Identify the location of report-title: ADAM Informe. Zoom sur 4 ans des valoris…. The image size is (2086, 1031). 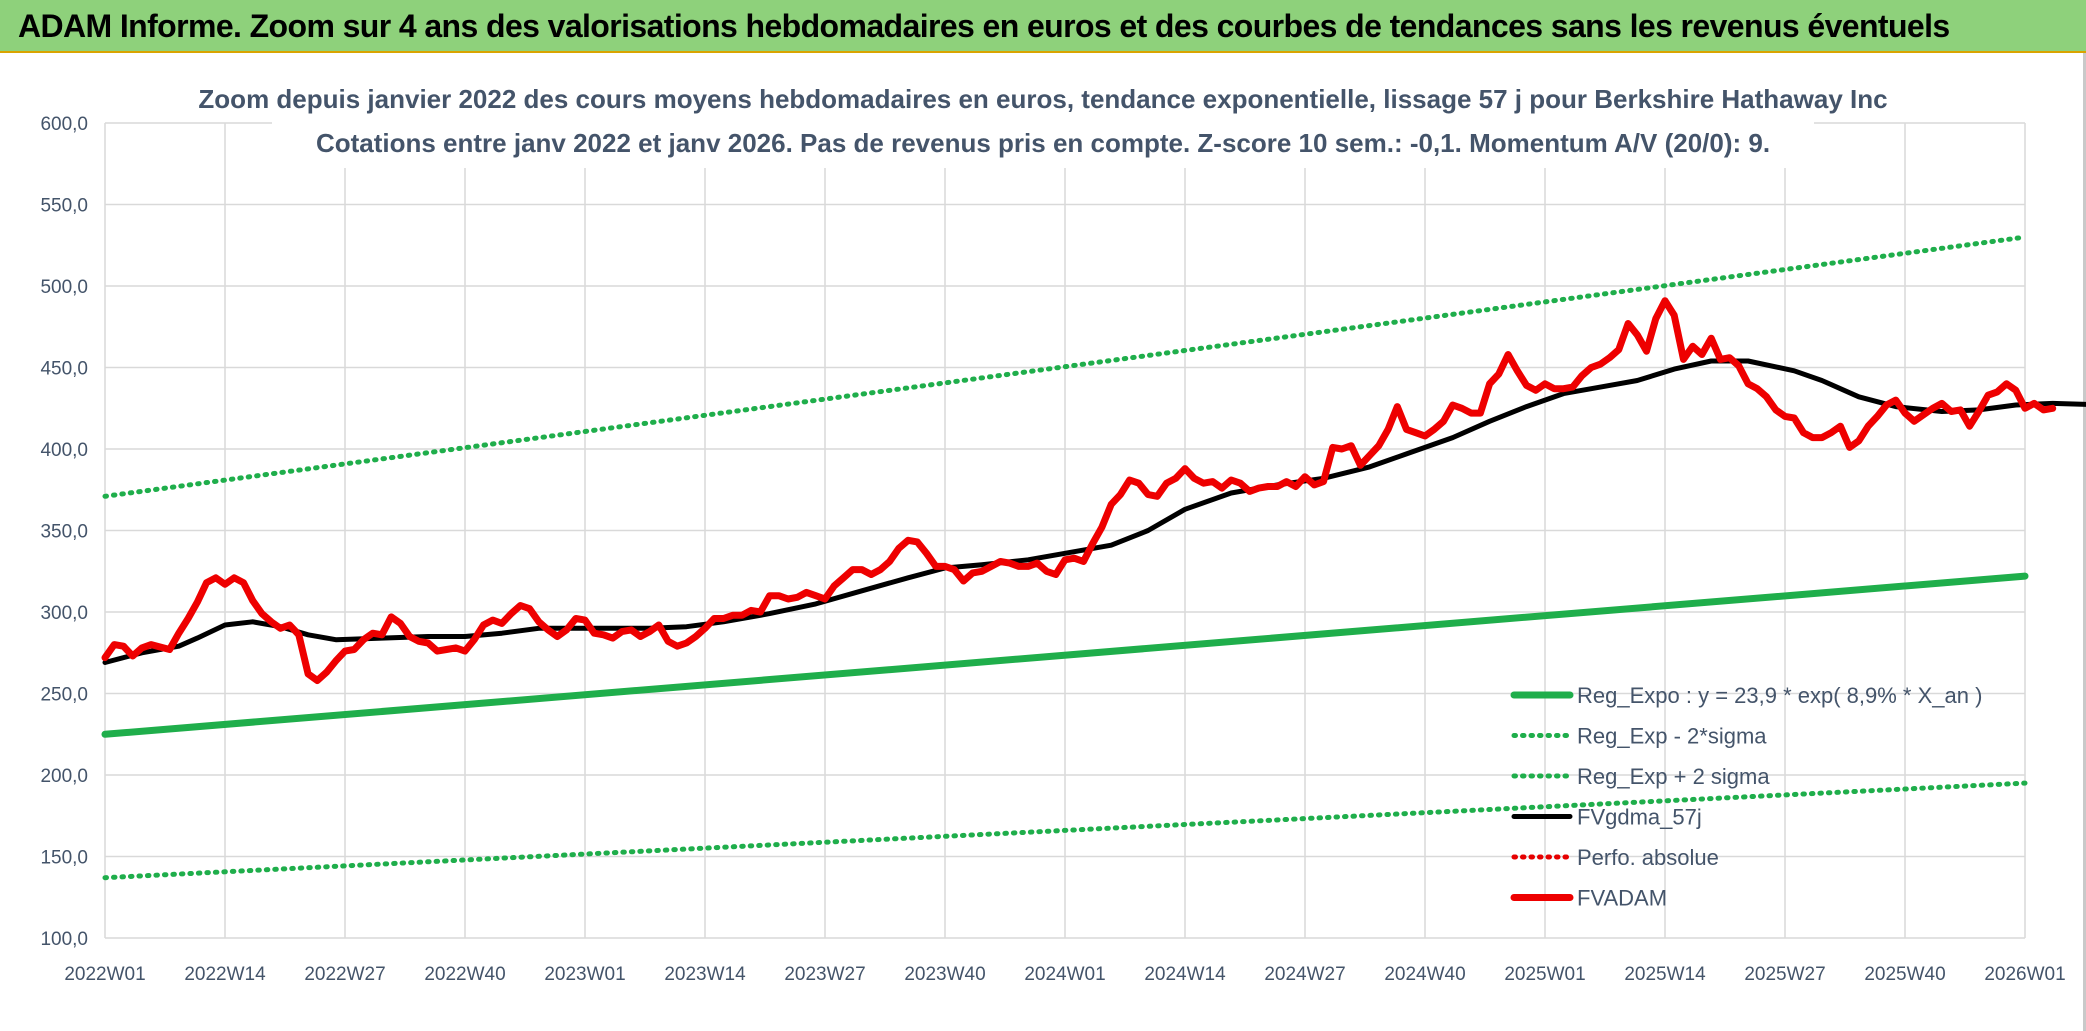
(984, 26).